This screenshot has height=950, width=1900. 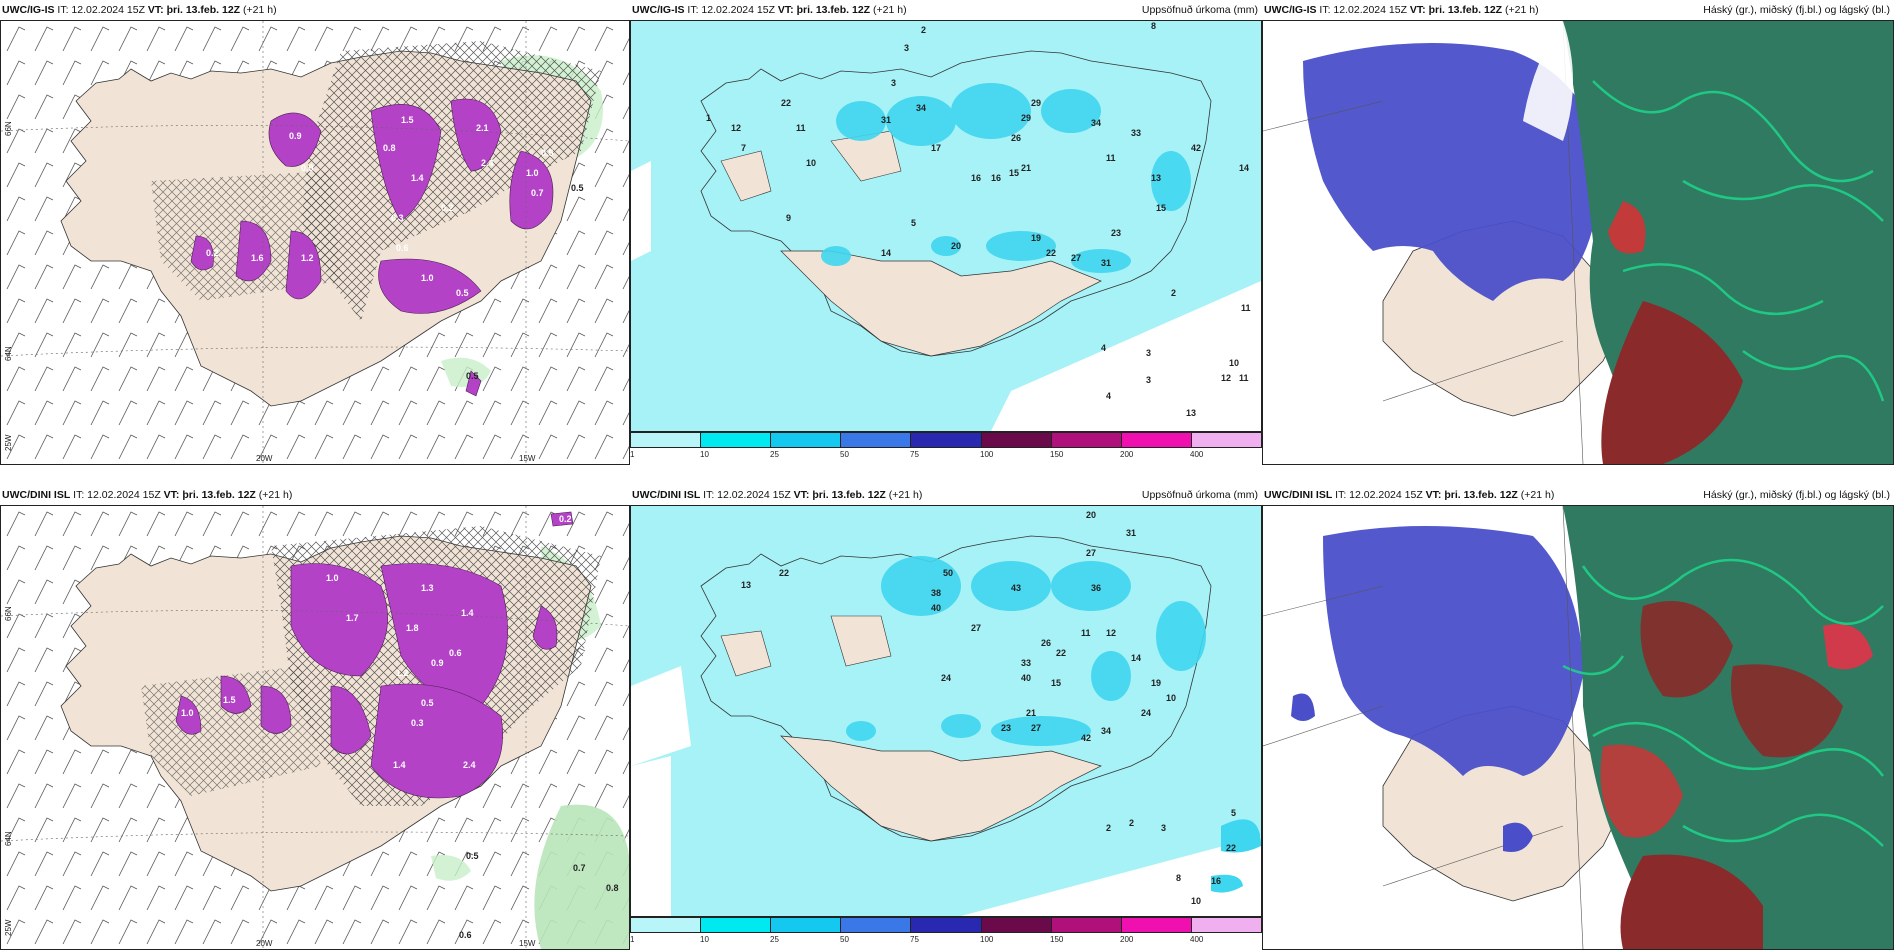 I want to click on value-label: 20, so click(x=956, y=246).